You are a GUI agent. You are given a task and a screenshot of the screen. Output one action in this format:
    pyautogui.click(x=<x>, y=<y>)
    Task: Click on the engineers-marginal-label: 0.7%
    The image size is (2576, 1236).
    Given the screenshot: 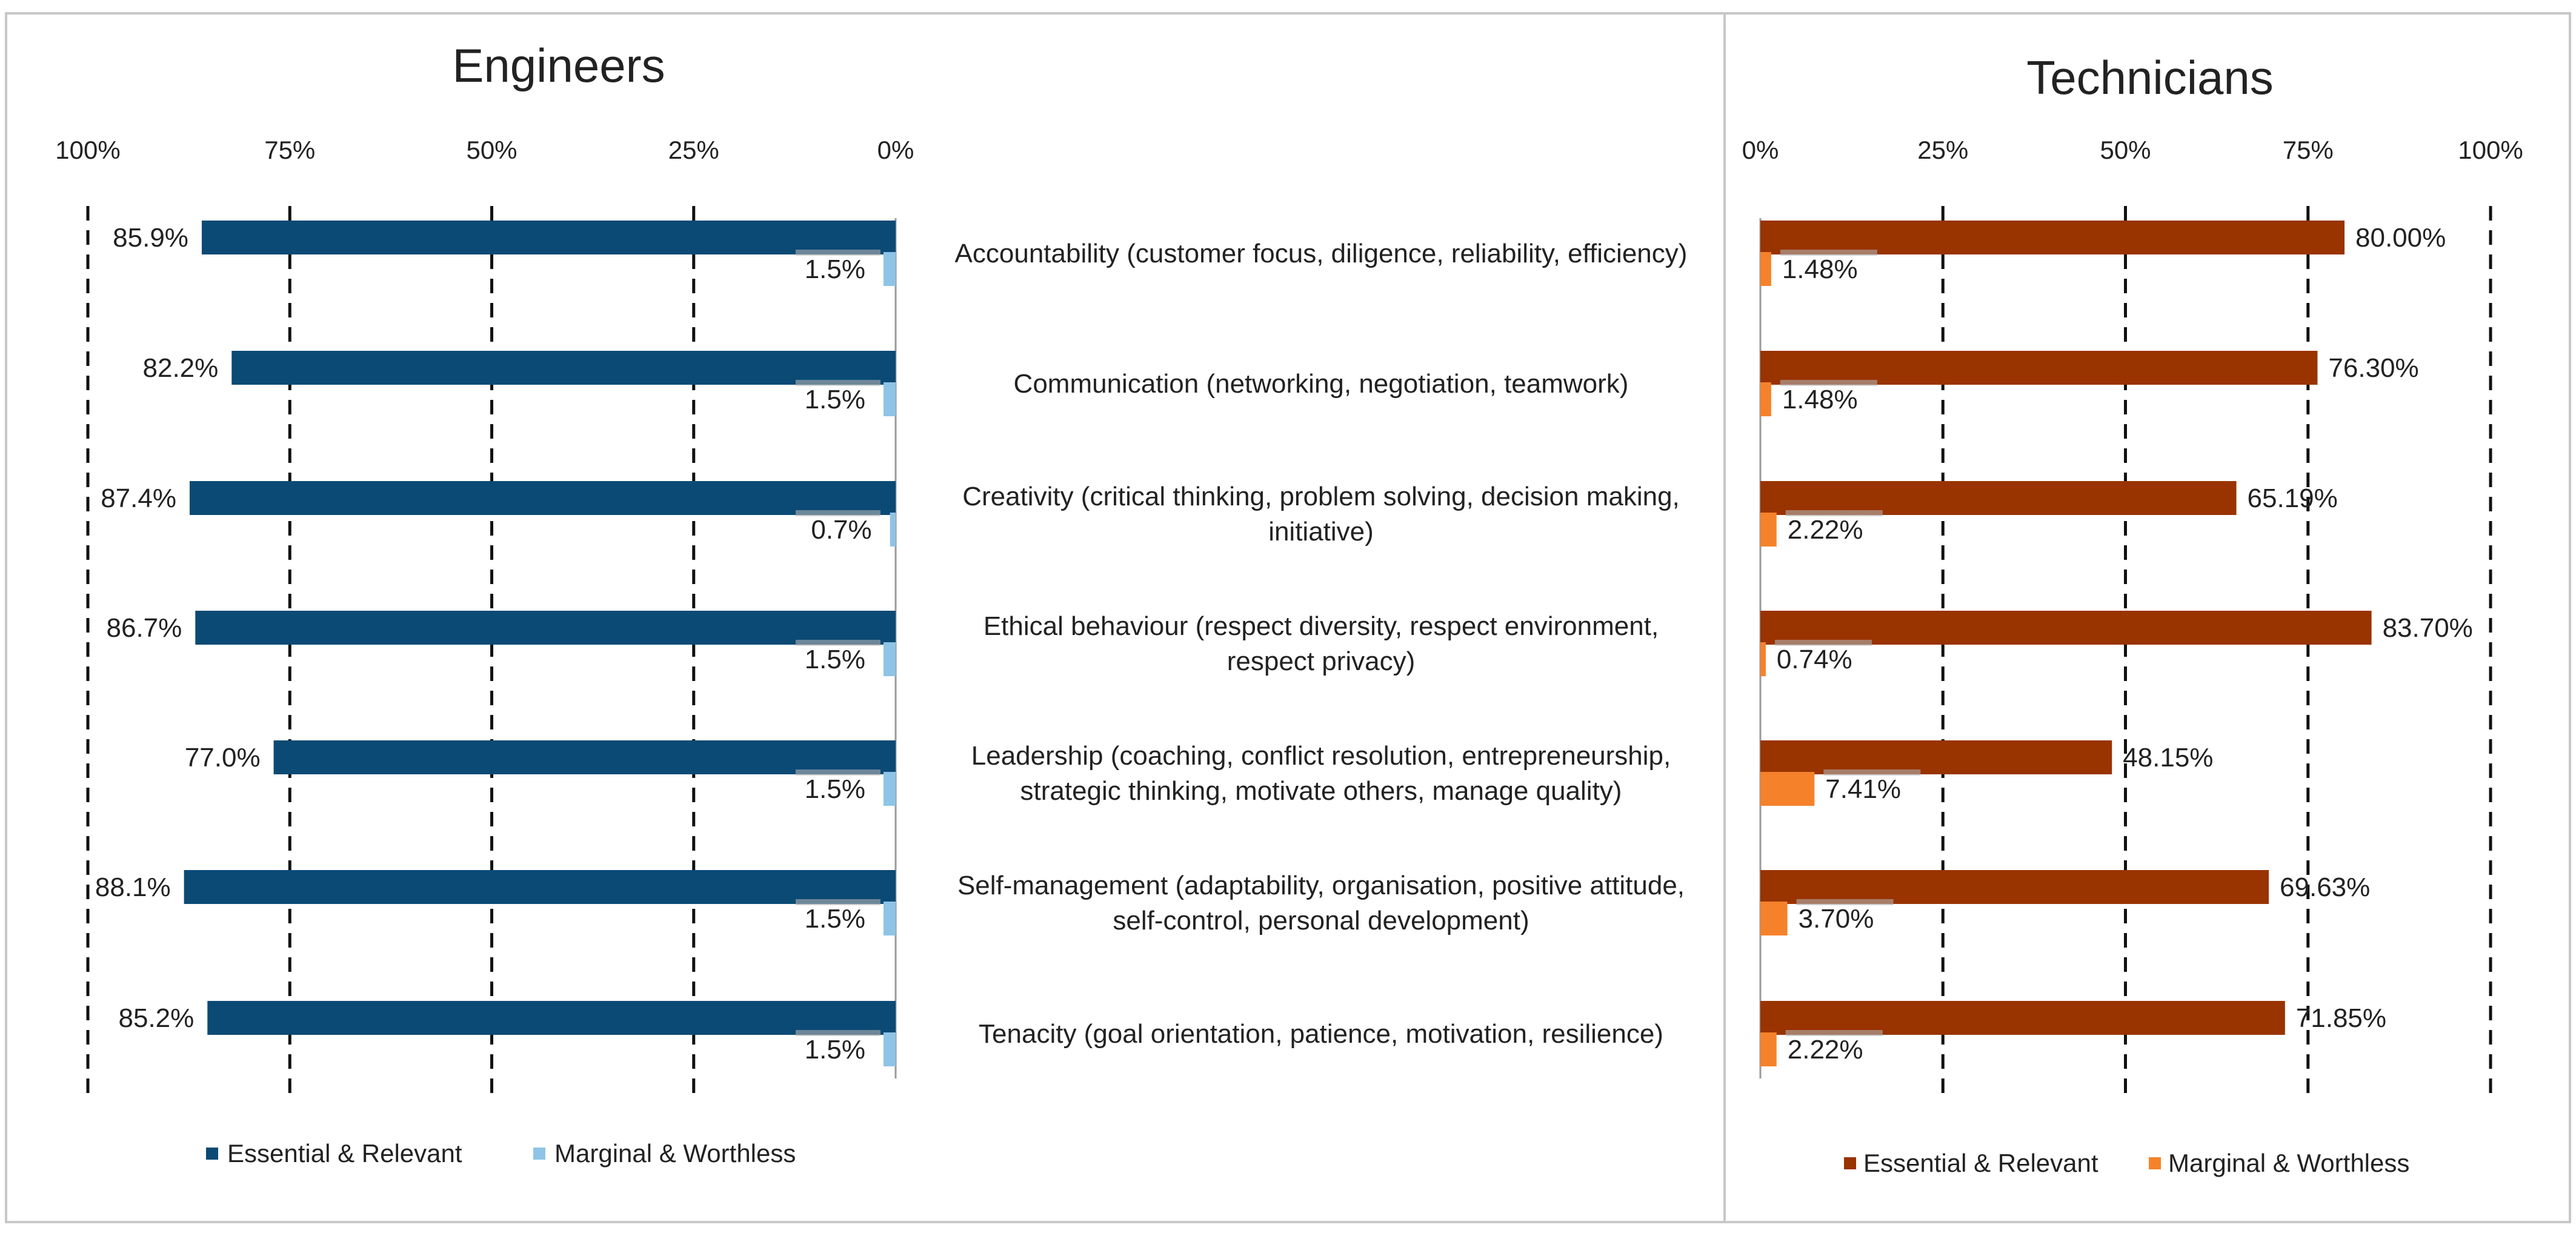 What is the action you would take?
    pyautogui.click(x=841, y=530)
    